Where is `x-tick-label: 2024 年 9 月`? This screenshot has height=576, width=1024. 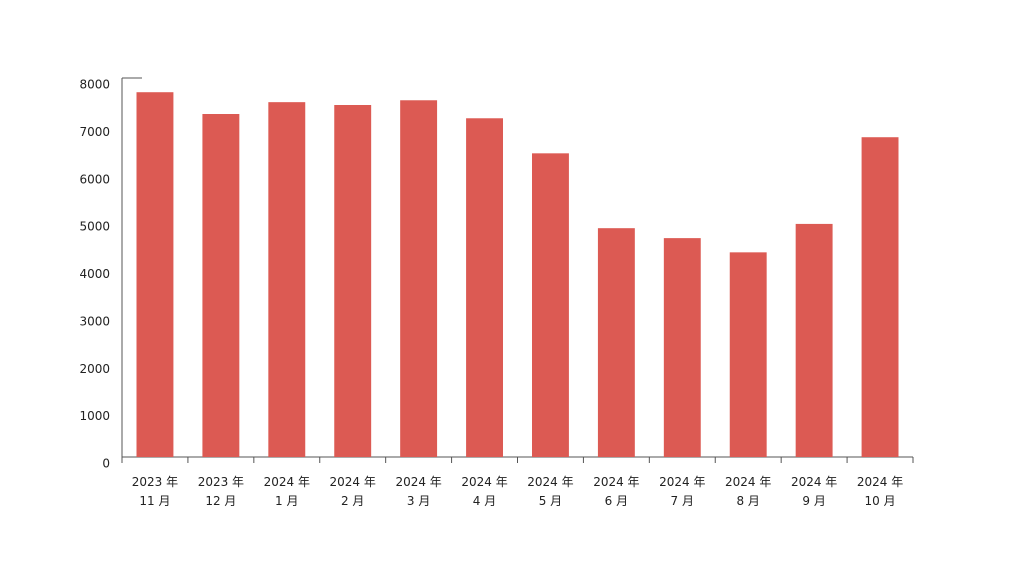
x-tick-label: 2024 年 9 月 is located at coordinates (814, 491).